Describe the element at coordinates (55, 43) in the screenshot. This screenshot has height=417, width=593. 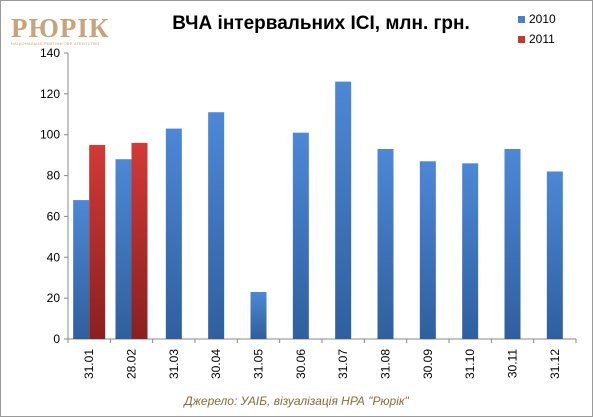
I see `logo-subtitle: НАЦІОНАЛЬНЕ РЕЙТИНГОВЕ АГЕНТСТВО` at that location.